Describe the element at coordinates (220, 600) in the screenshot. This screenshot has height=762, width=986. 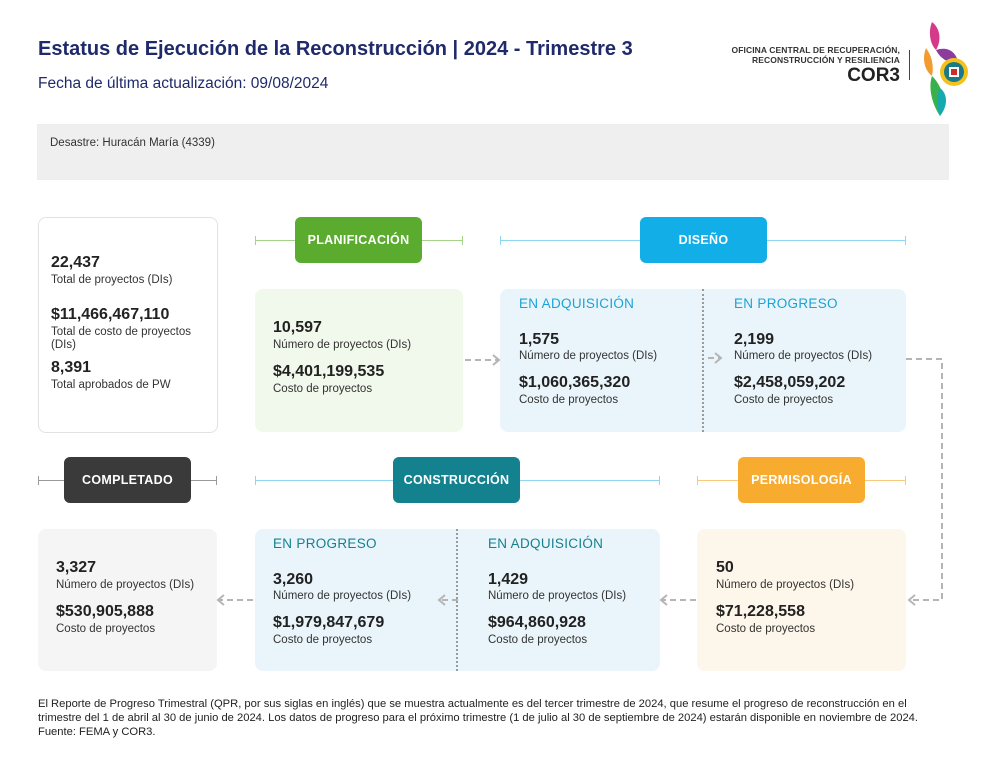
I see `arrowhead-construccion-to-completado` at that location.